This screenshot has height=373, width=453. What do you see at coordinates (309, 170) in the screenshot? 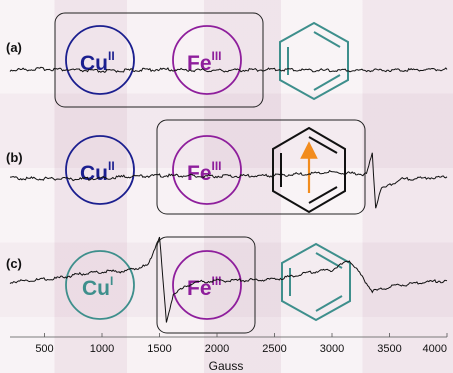
I see `benzene-ring-b` at bounding box center [309, 170].